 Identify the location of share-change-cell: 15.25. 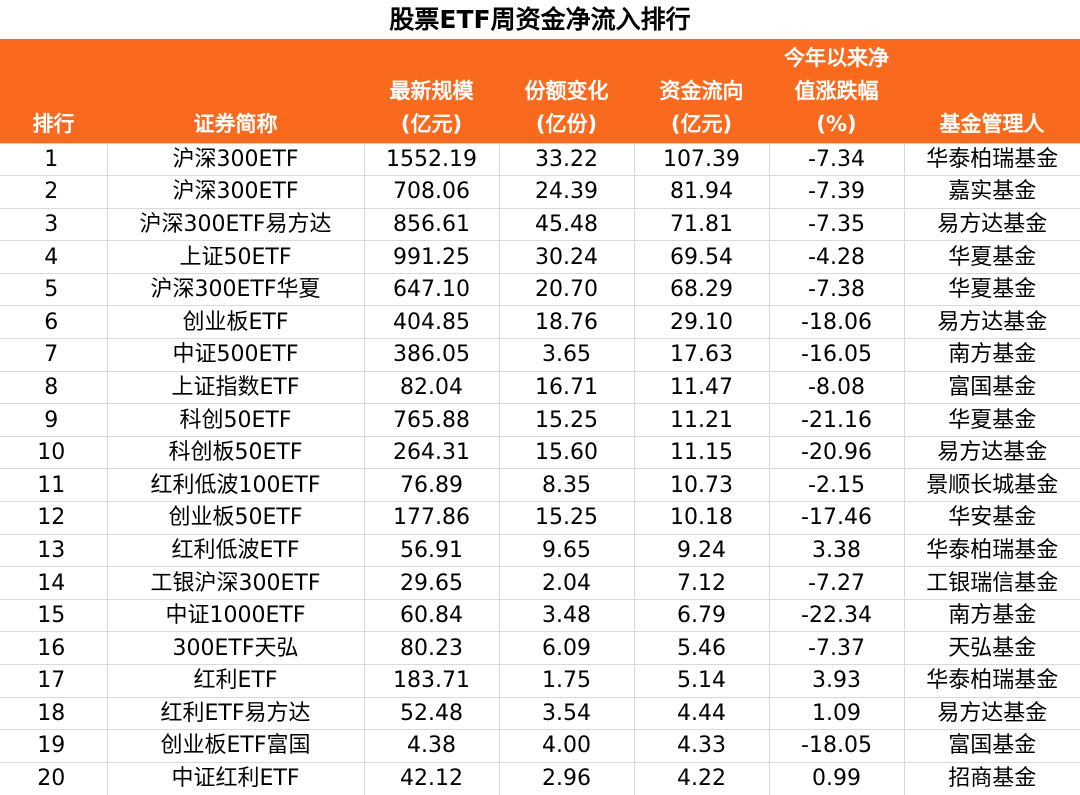
(567, 420).